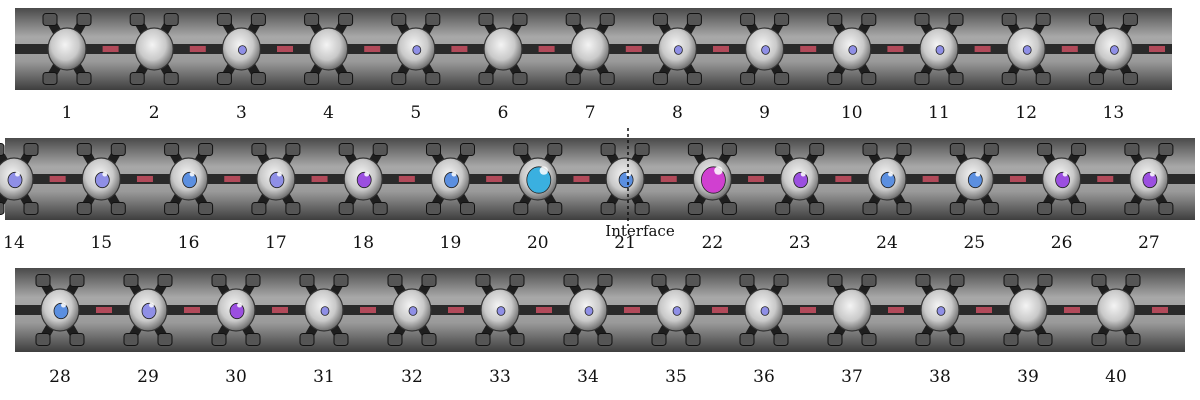 The height and width of the screenshot is (400, 1200). What do you see at coordinates (764, 377) in the screenshot?
I see `unit-label: 36` at bounding box center [764, 377].